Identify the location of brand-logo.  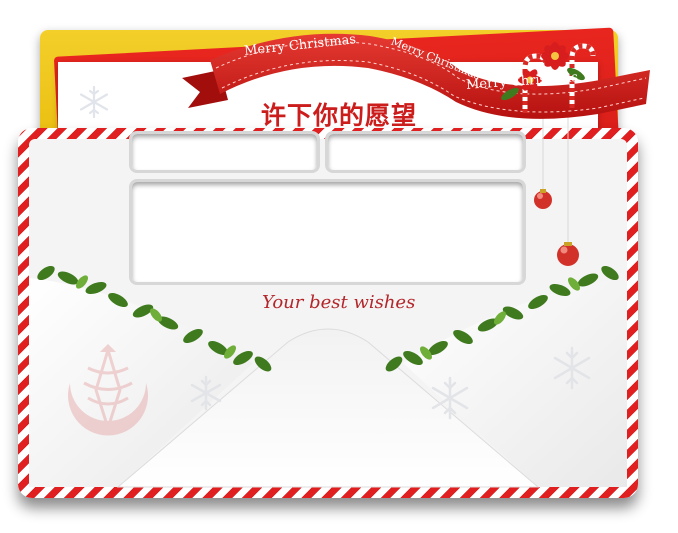
(108, 390).